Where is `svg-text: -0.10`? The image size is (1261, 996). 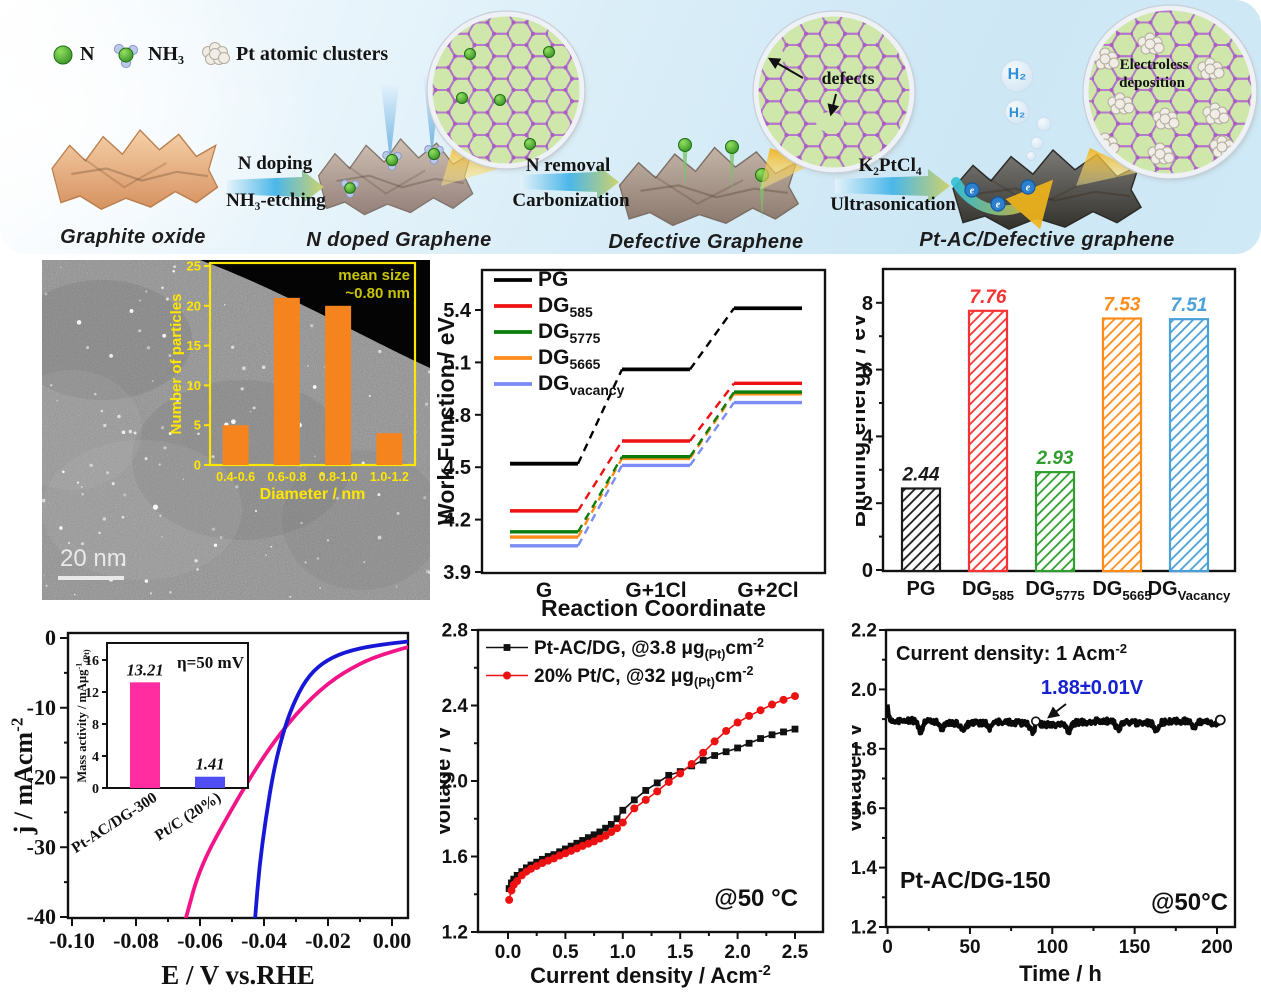 svg-text: -0.10 is located at coordinates (72, 940).